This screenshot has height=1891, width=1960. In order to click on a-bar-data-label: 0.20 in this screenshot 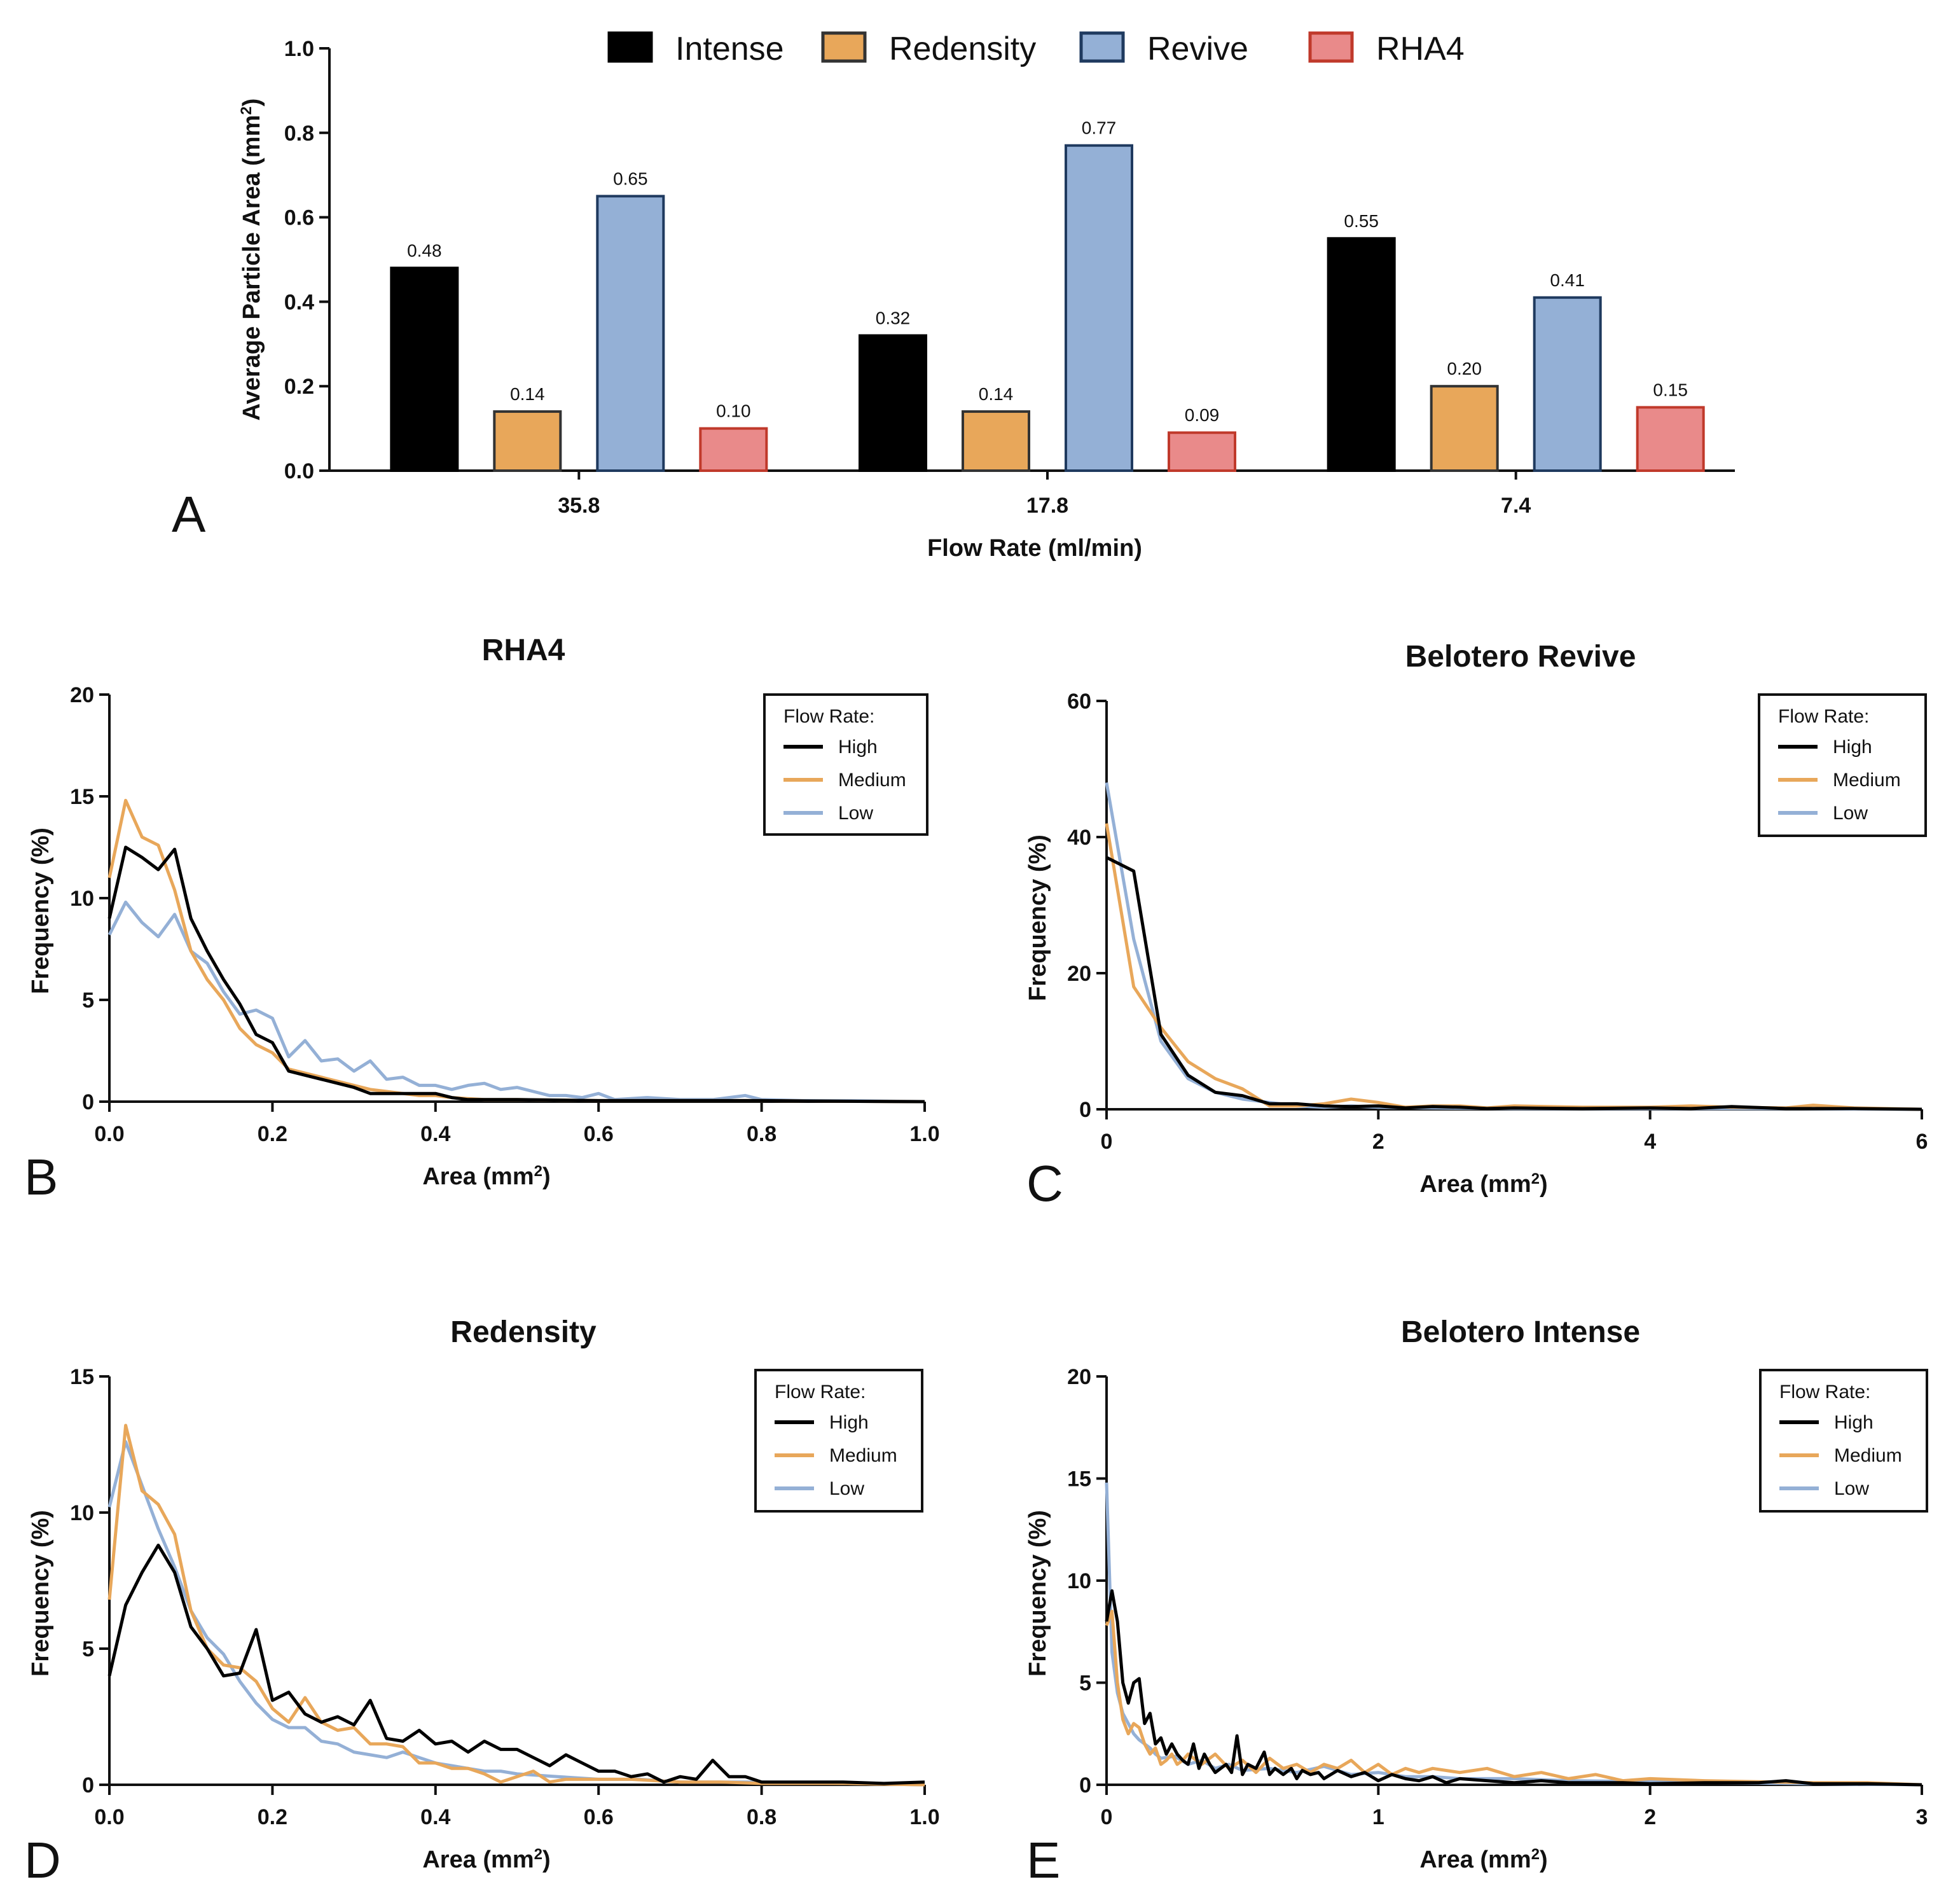, I will do `click(1464, 368)`.